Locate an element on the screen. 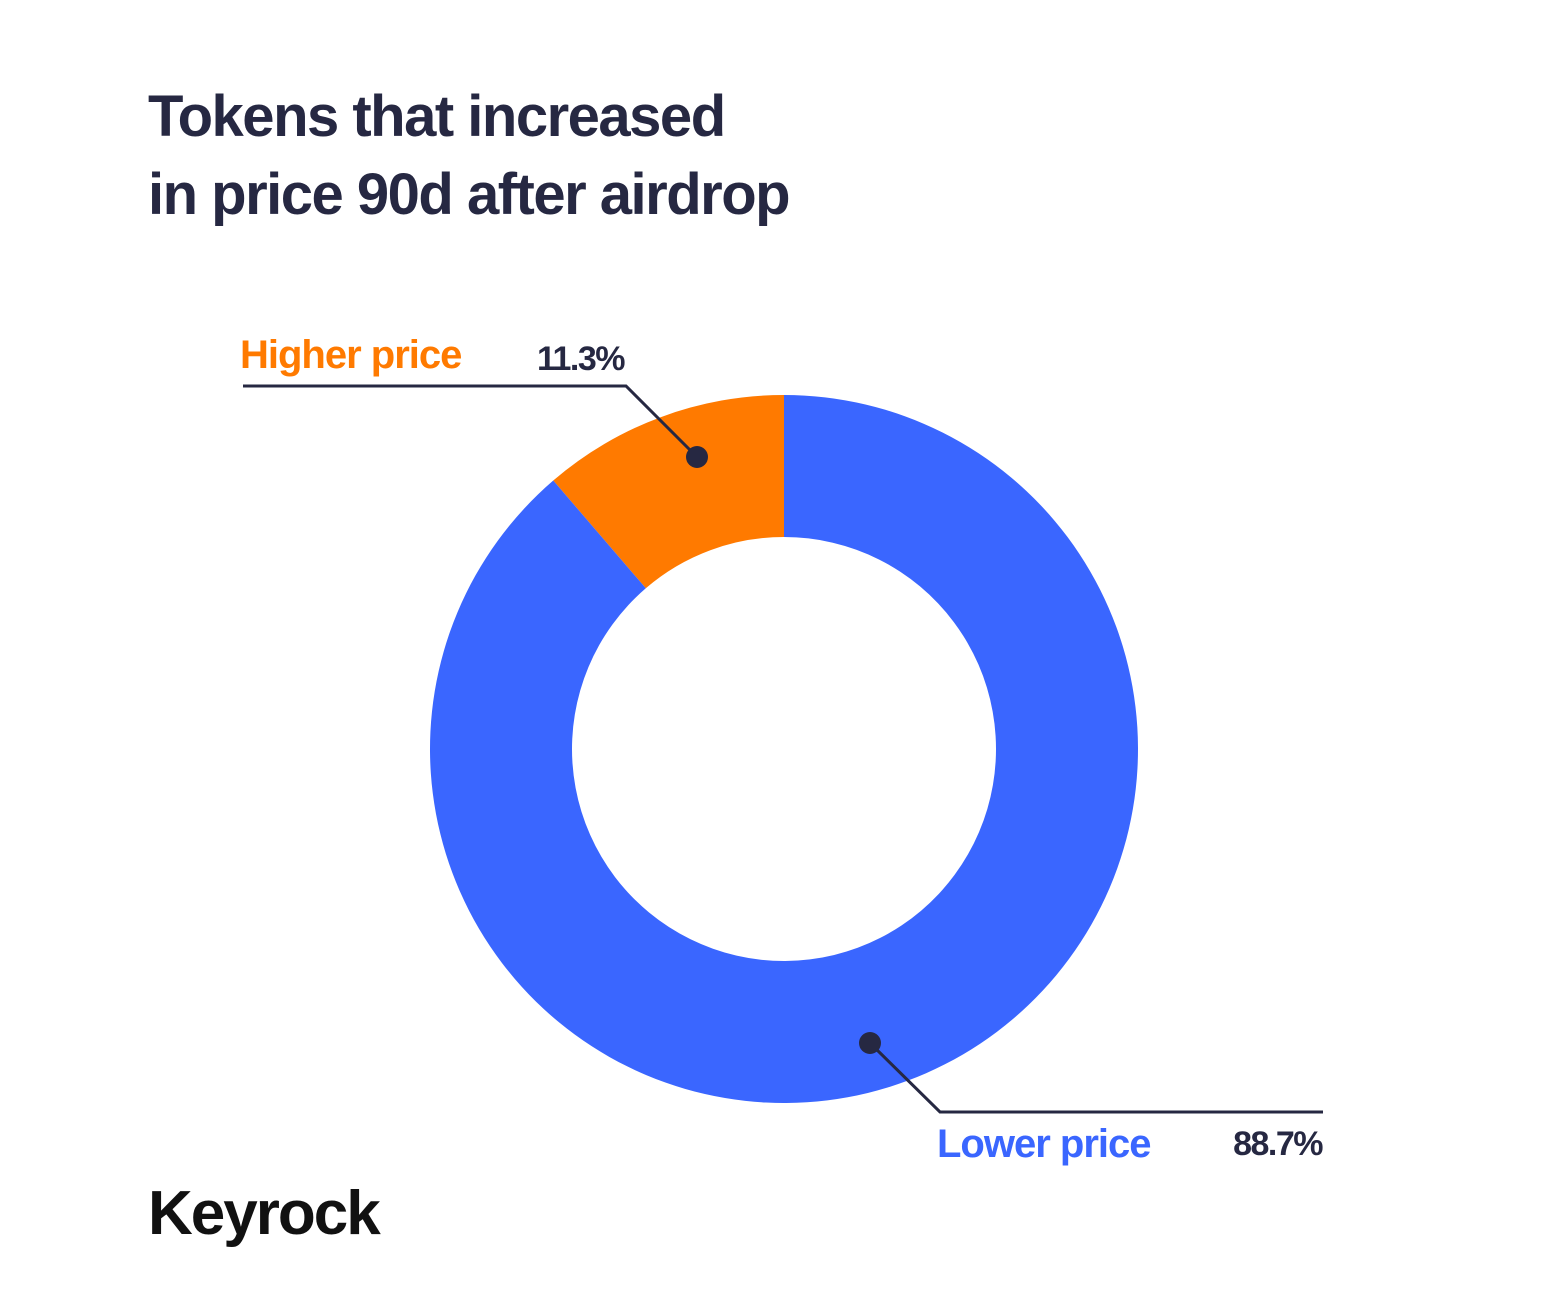 This screenshot has width=1568, height=1298. chart-title-line-2: in price 90d after airdrop is located at coordinates (469, 194).